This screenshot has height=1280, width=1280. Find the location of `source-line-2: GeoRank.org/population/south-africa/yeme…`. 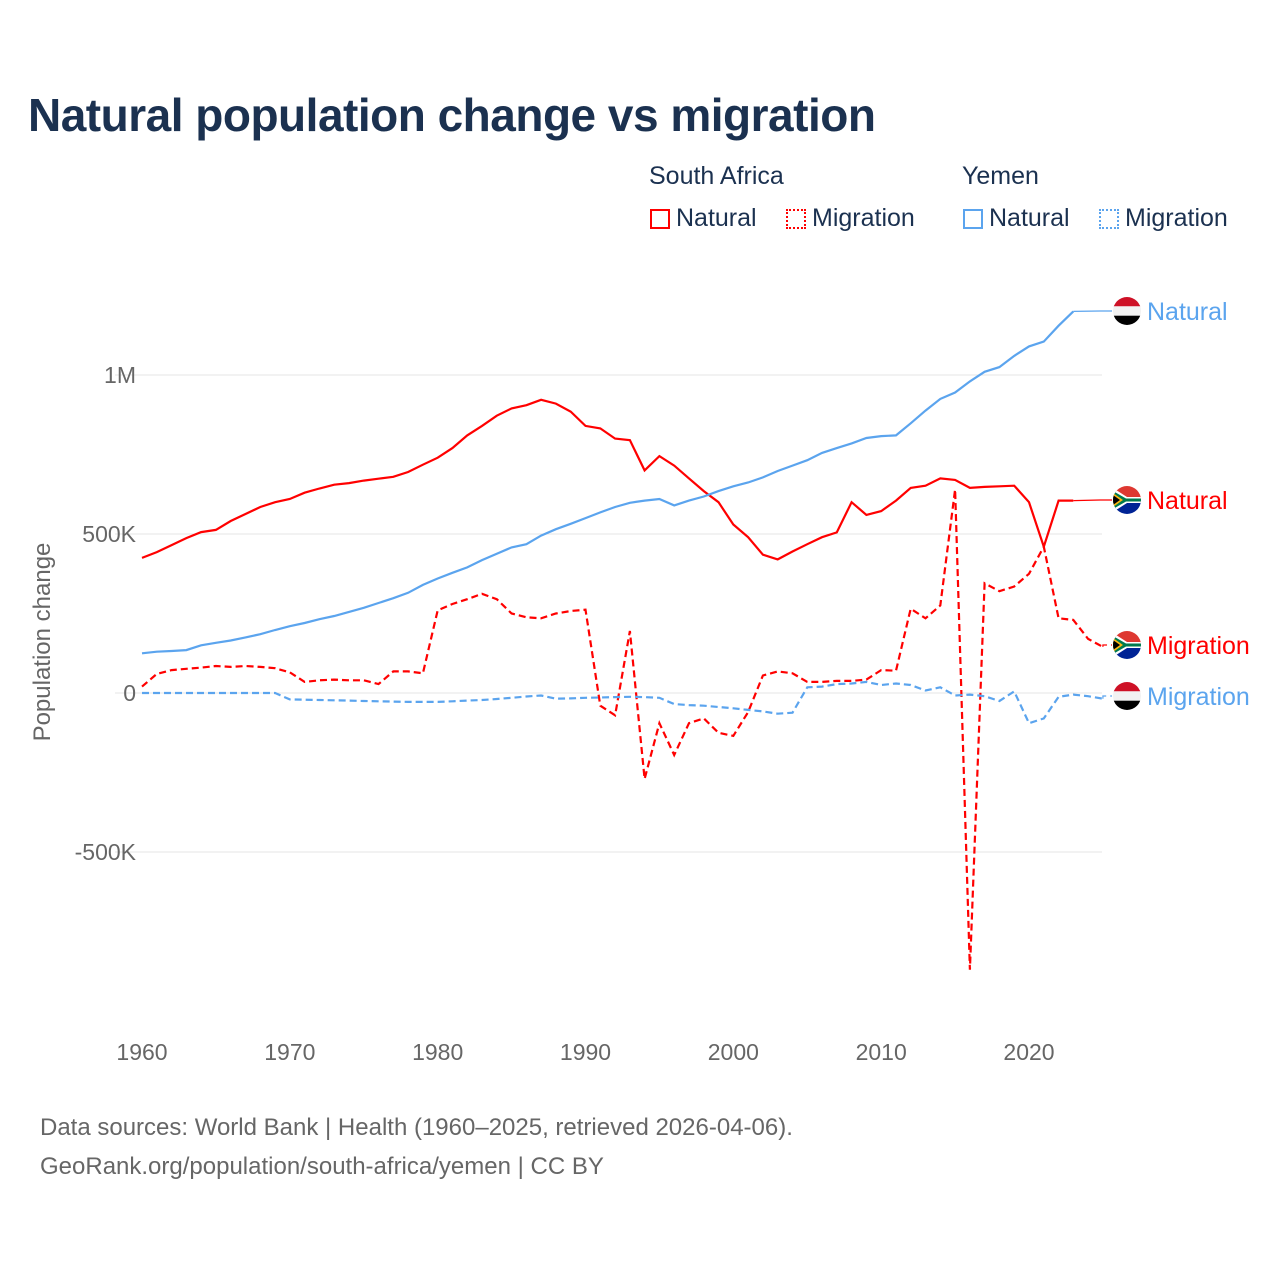

source-line-2: GeoRank.org/population/south-africa/yeme… is located at coordinates (322, 1166).